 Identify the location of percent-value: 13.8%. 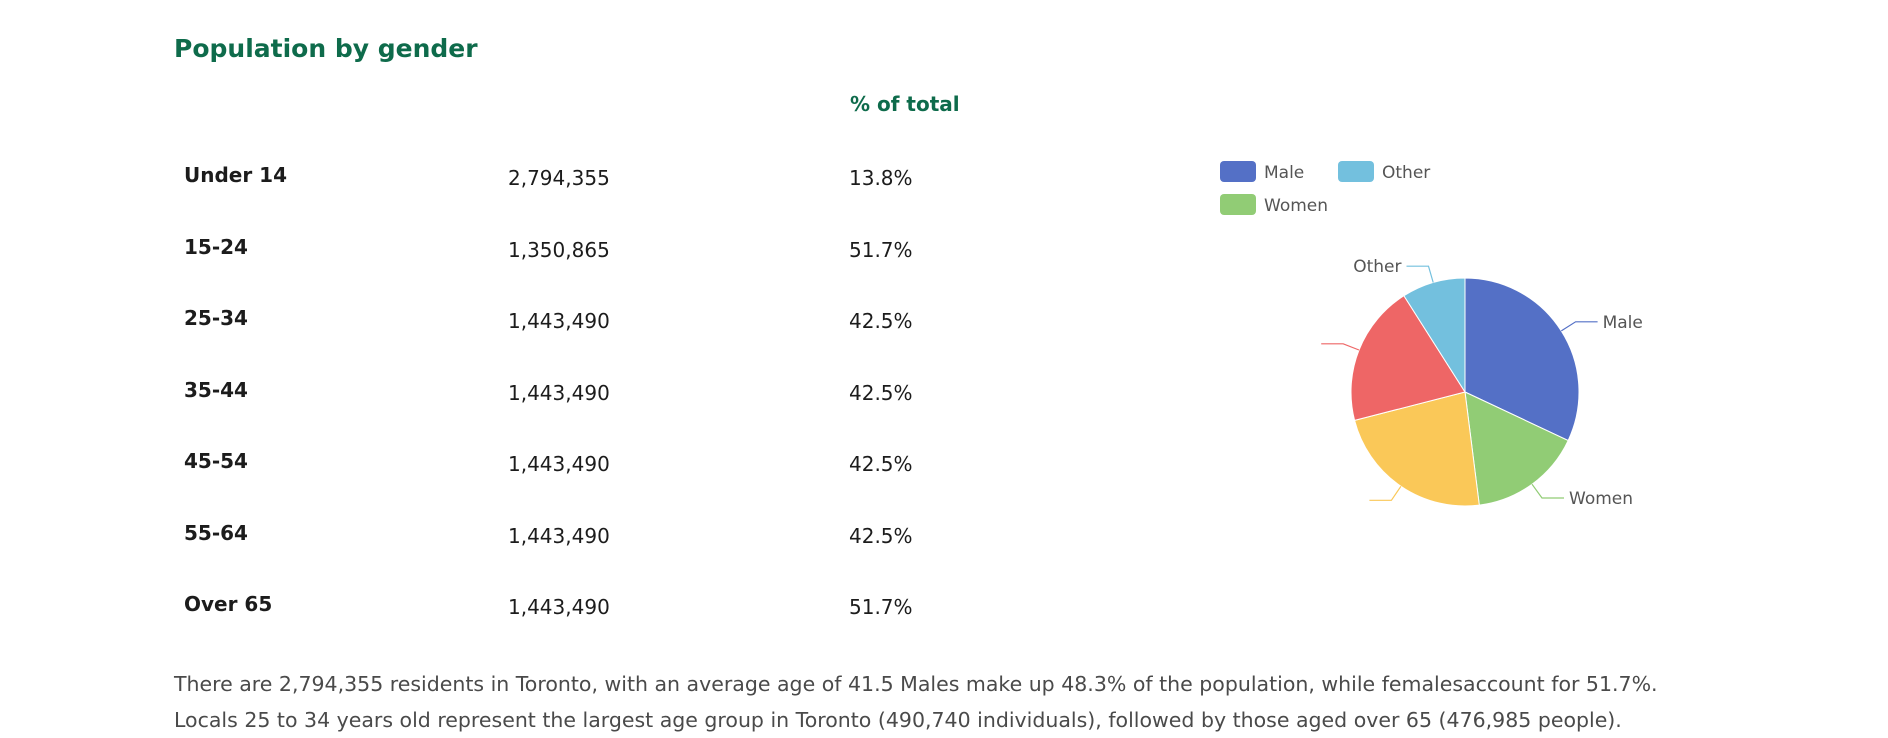
(881, 178).